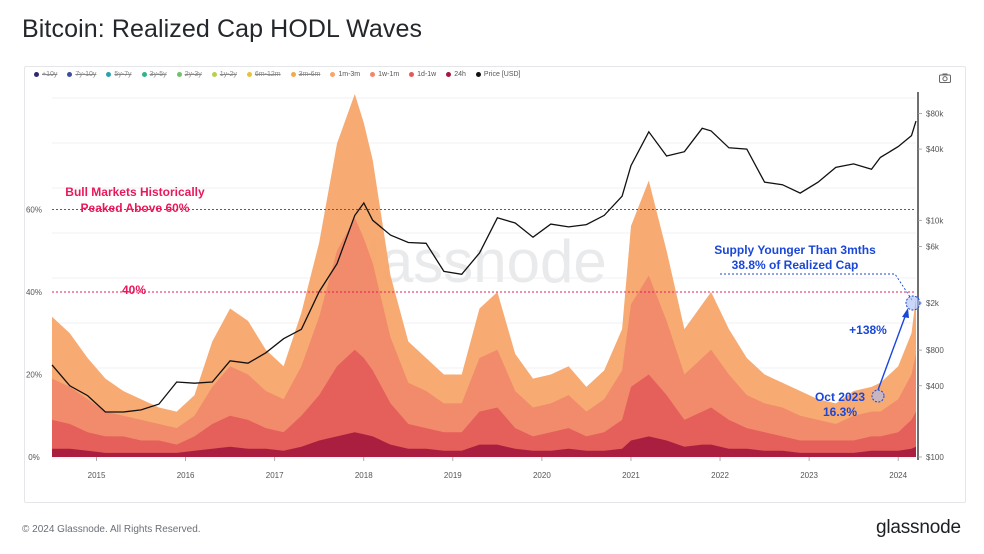  What do you see at coordinates (389, 74) in the screenshot?
I see `legend-label: 1w-1m` at bounding box center [389, 74].